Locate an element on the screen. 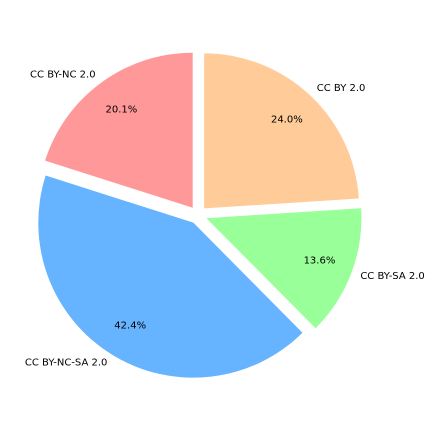 This screenshot has width=432, height=432. slice-label-cc-by-2-0: CC BY 2.0 is located at coordinates (341, 88).